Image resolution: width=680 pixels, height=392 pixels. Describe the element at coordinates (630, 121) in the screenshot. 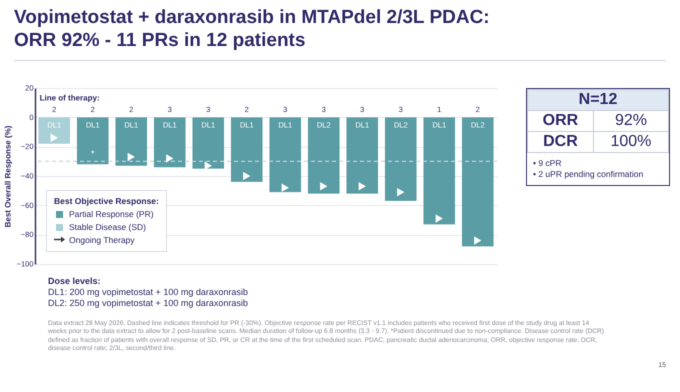

I see `text: 92%` at that location.